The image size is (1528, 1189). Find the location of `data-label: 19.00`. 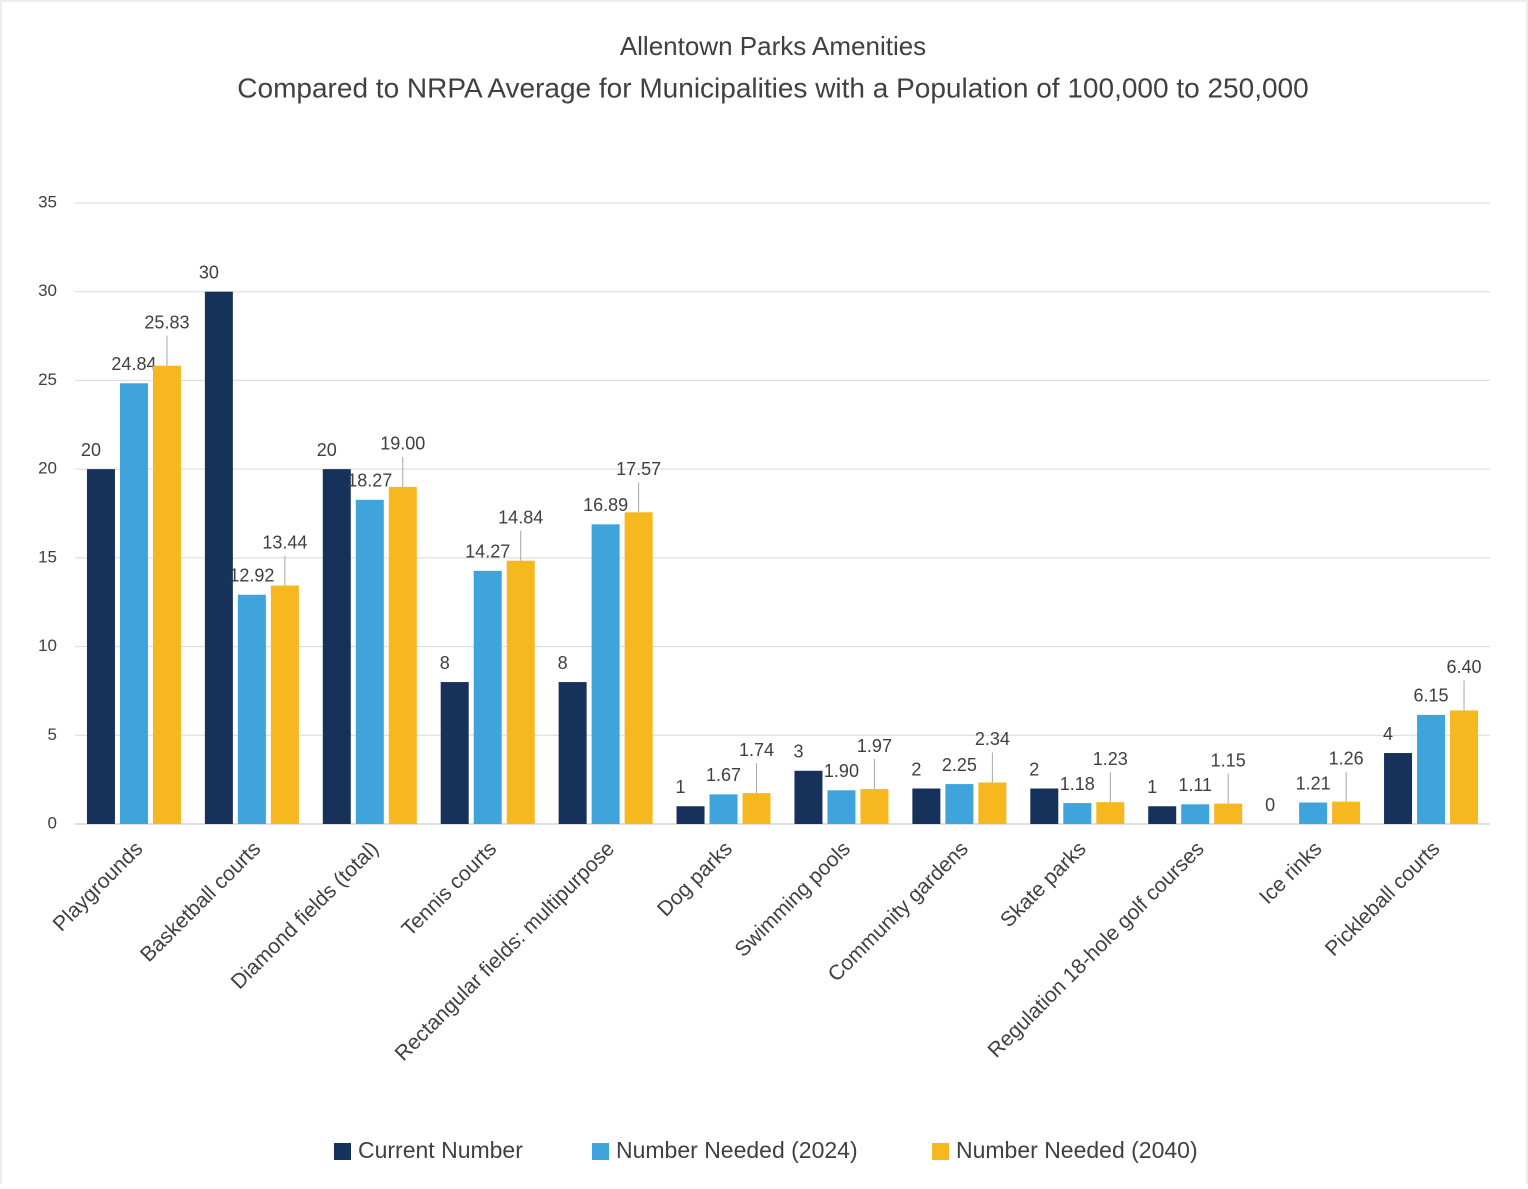

data-label: 19.00 is located at coordinates (402, 444).